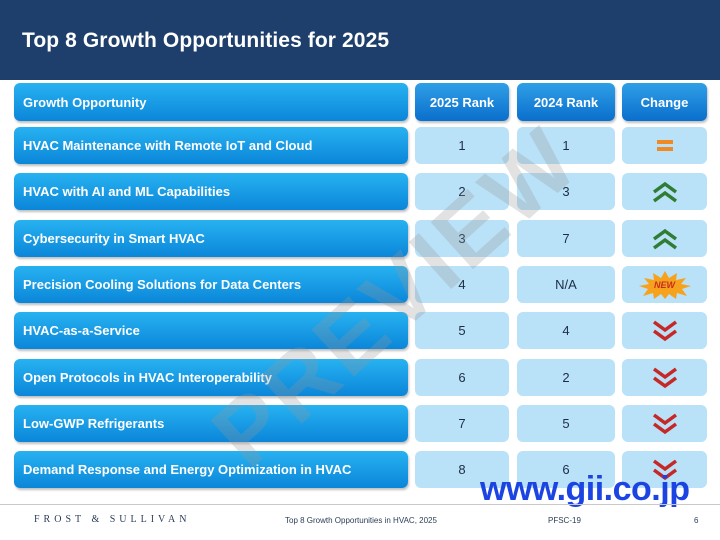  I want to click on footer-code: PFSC-19, so click(564, 520).